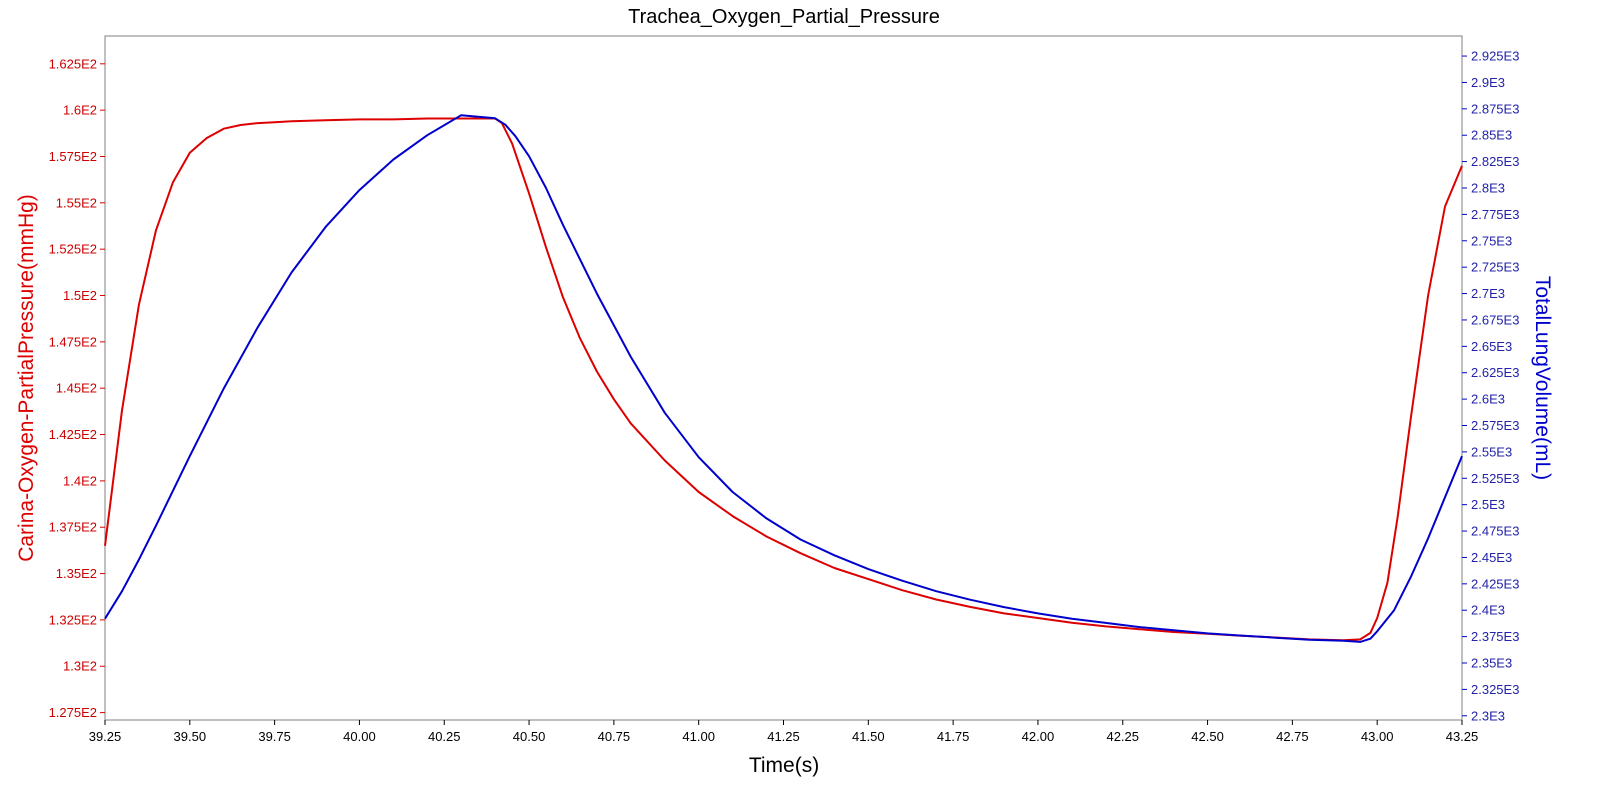 This screenshot has width=1600, height=800. Describe the element at coordinates (1488, 82) in the screenshot. I see `y-right-tick-label: 2.9E3` at that location.